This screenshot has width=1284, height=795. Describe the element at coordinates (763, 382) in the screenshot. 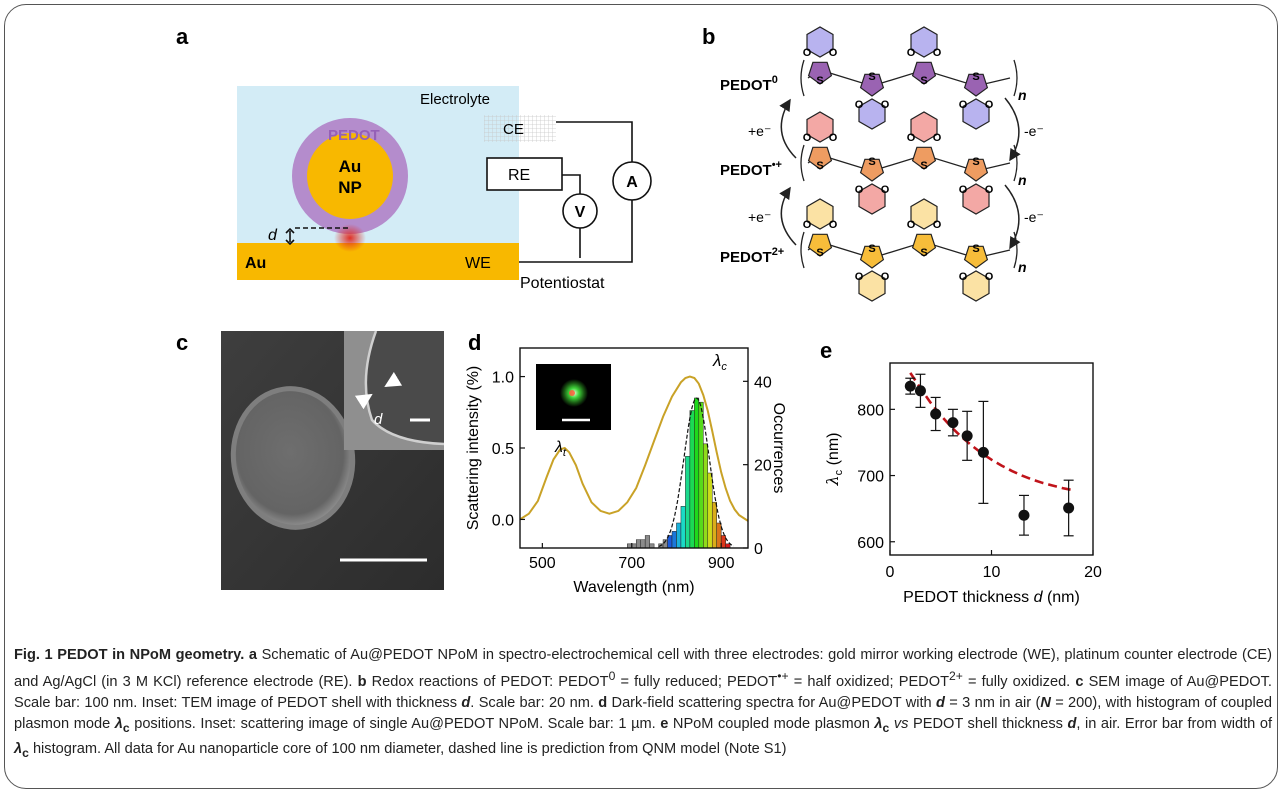

I see `y2-tick-label: 40` at that location.